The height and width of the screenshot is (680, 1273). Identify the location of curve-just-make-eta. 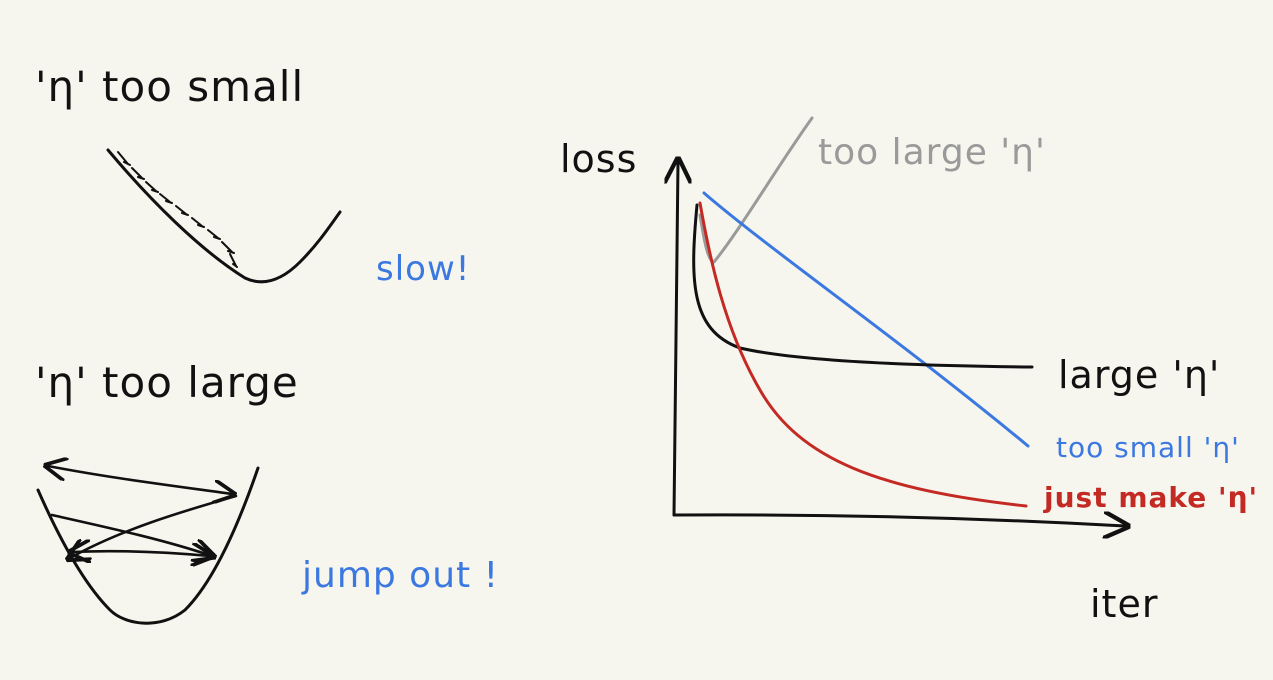
(863, 354).